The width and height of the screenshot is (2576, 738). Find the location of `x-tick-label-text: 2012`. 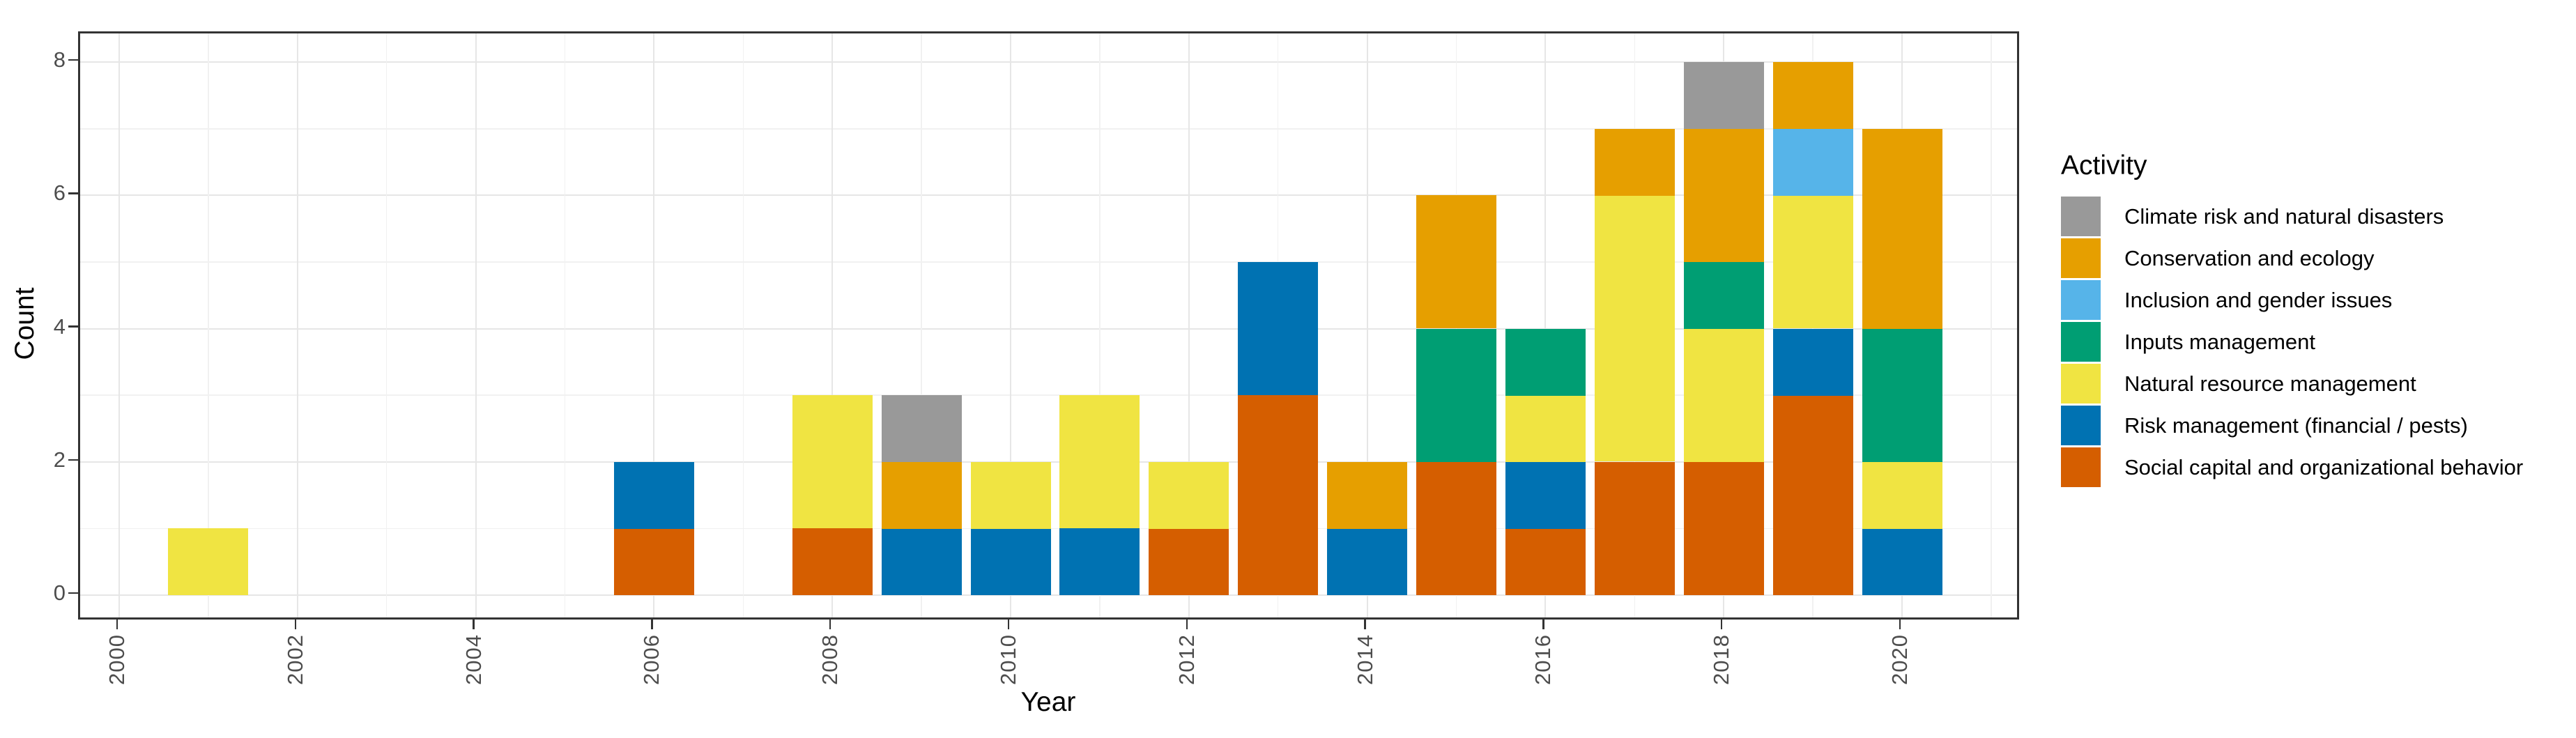

x-tick-label-text: 2012 is located at coordinates (1186, 659).